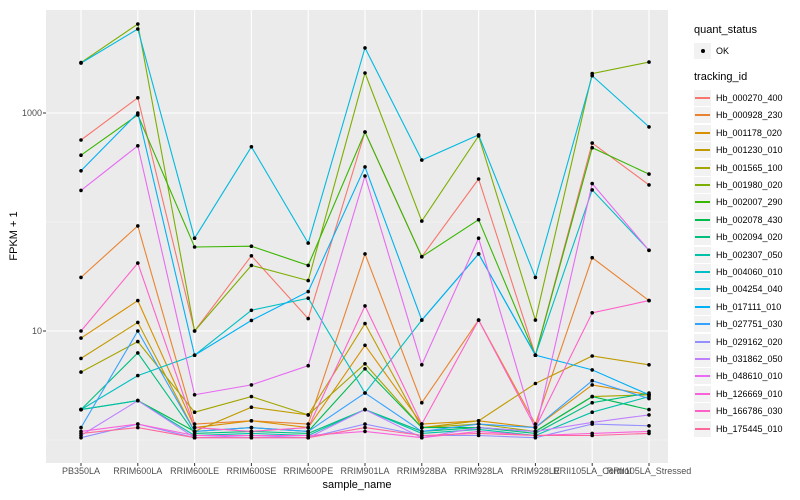 The height and width of the screenshot is (500, 800). Describe the element at coordinates (14, 236) in the screenshot. I see `y-axis-title: FPKM + 1` at that location.